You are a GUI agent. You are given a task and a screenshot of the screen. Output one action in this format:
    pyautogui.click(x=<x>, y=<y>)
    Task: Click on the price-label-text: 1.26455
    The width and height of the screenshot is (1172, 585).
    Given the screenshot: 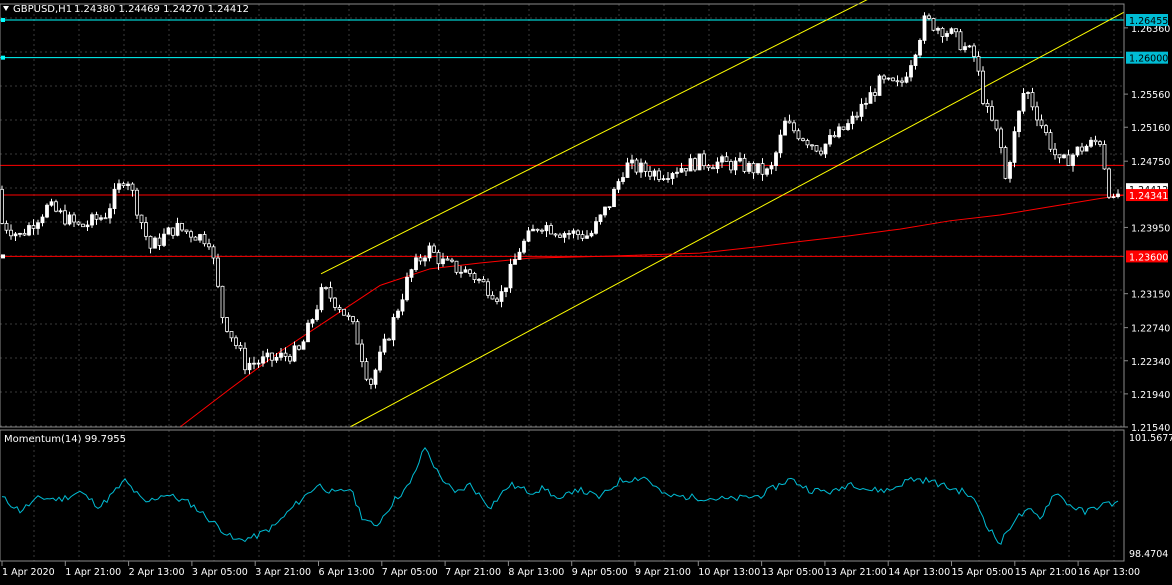 What is the action you would take?
    pyautogui.click(x=1148, y=21)
    